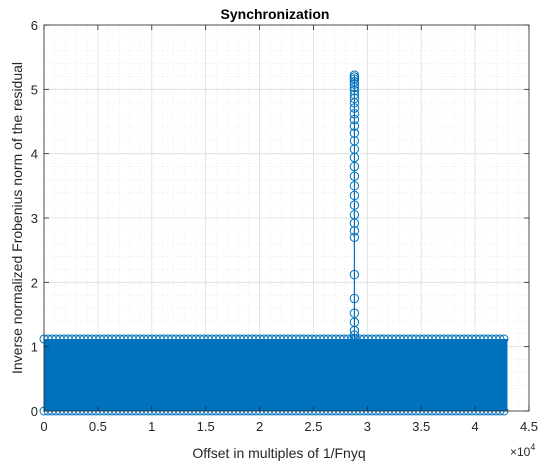  Describe the element at coordinates (532, 447) in the screenshot. I see `x-axis-exponent-power: 4` at that location.